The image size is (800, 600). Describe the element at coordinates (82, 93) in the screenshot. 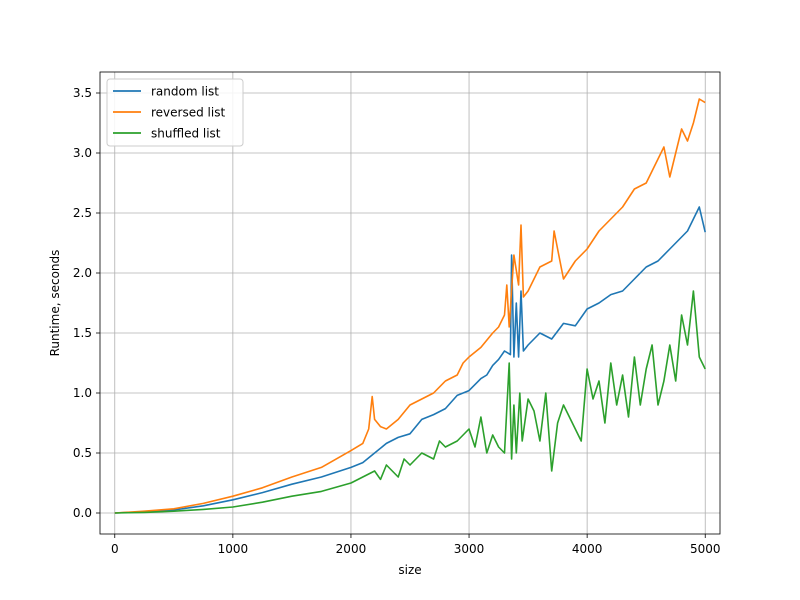

I see `y-tick-label: 3.5` at that location.